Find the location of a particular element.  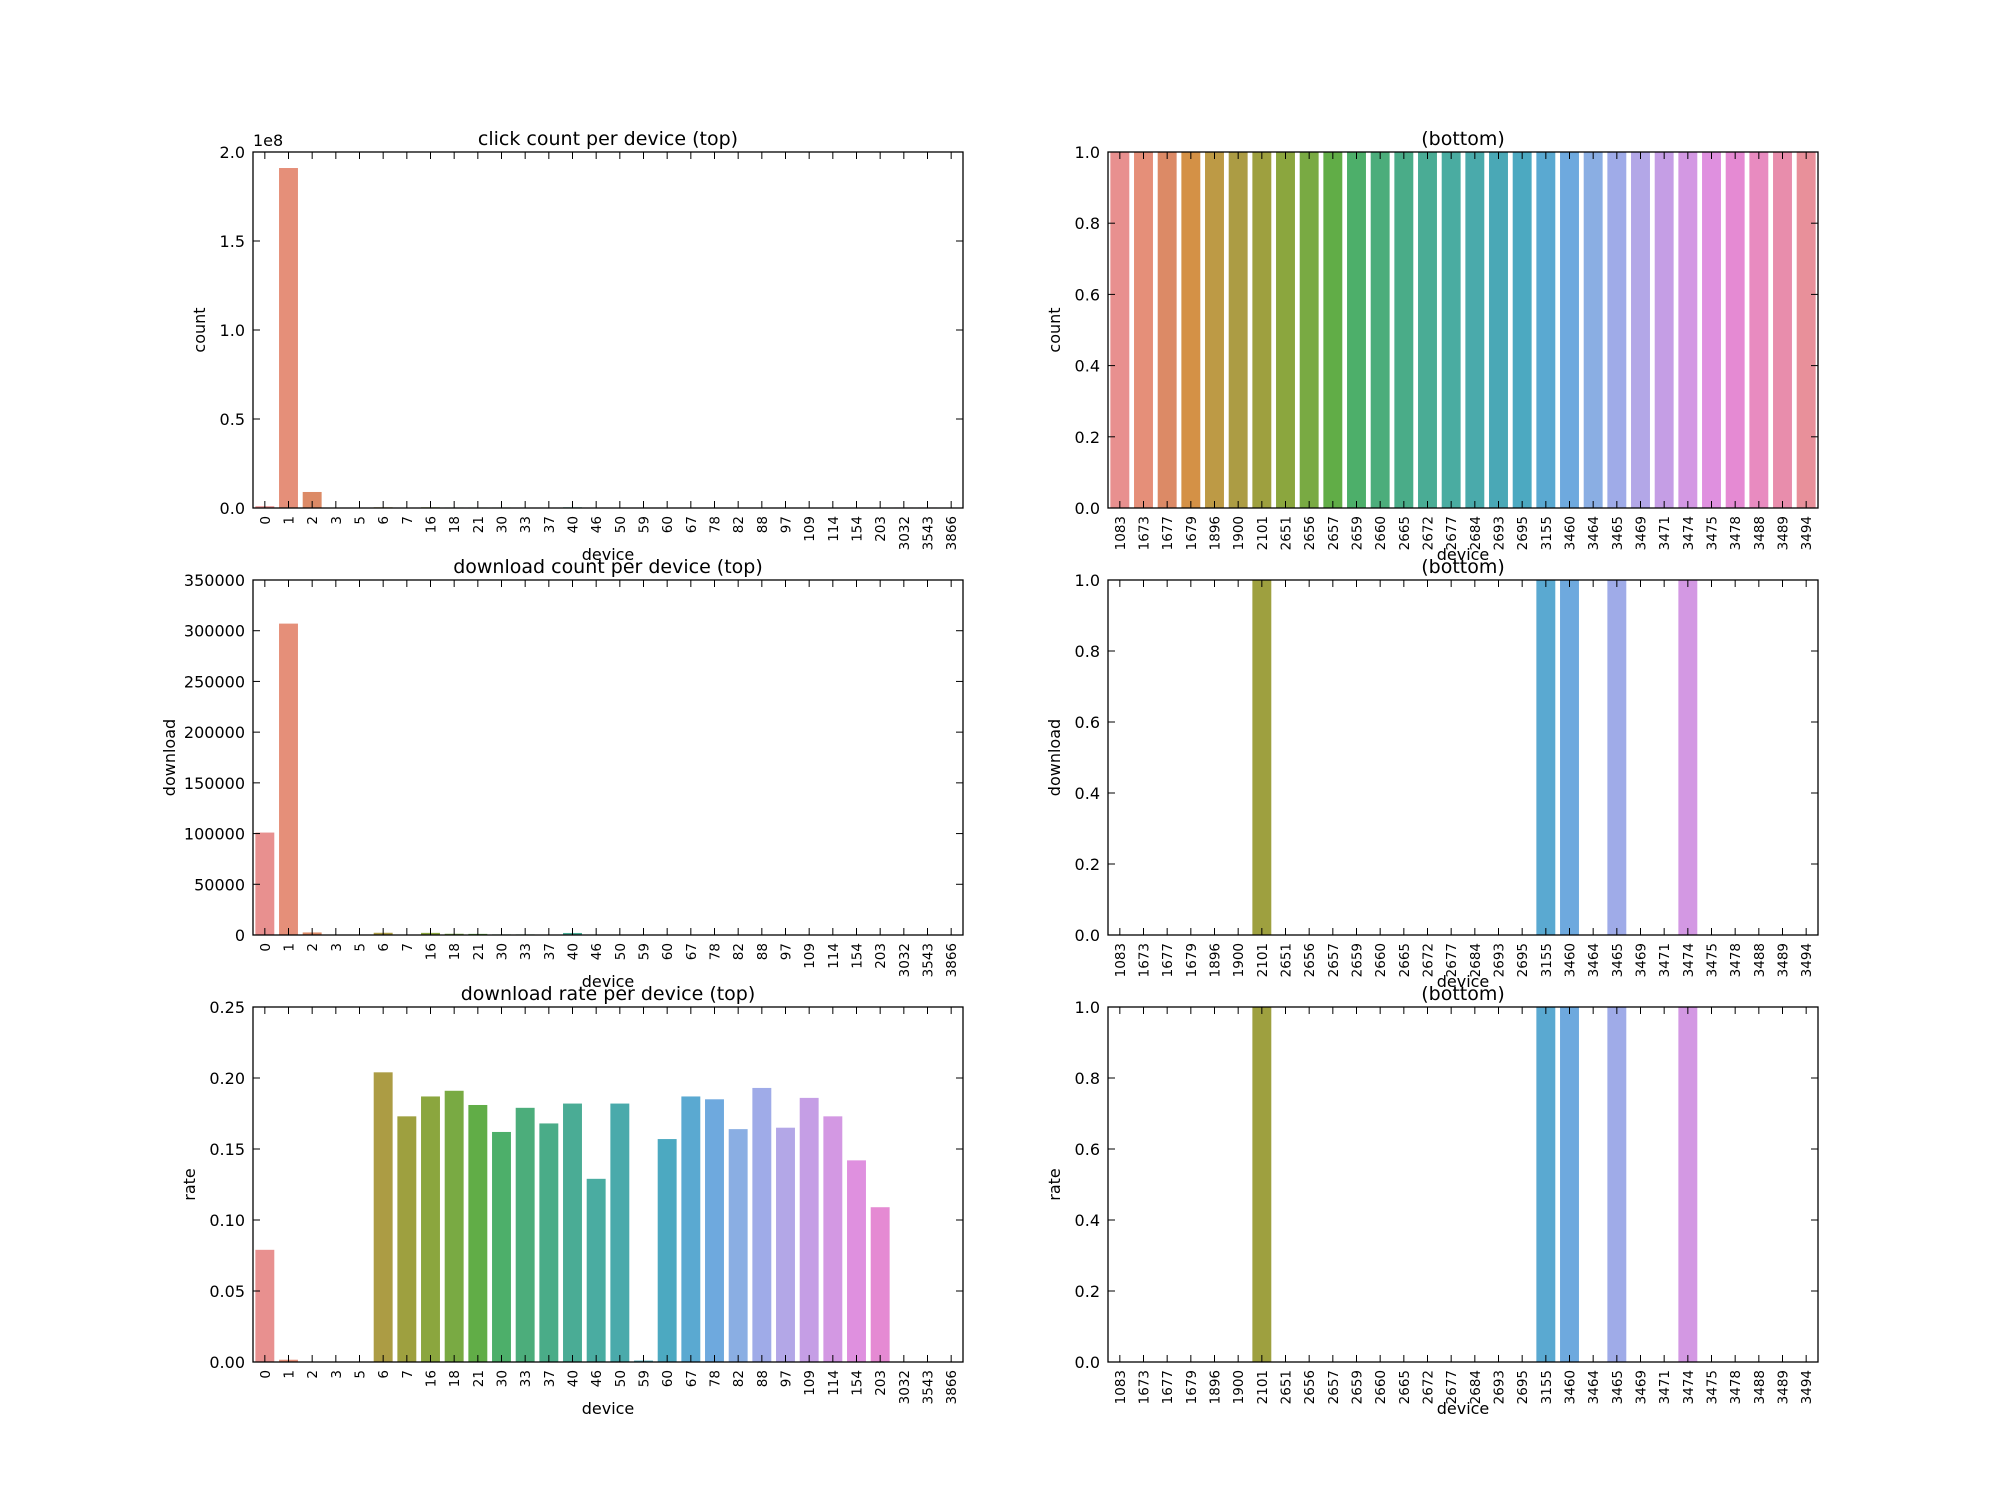

x-tick-label: 114 is located at coordinates (834, 1383).